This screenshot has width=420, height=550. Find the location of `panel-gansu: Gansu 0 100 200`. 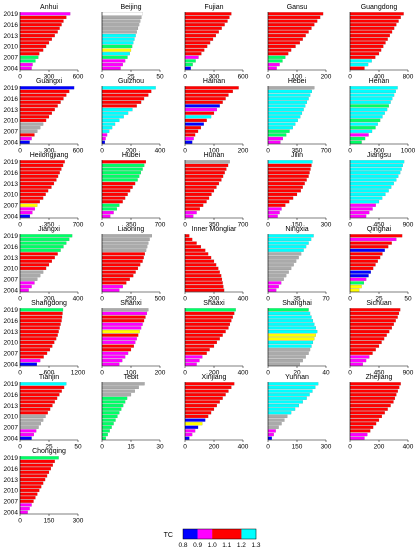

panel-gansu: Gansu 0 100 200 is located at coordinates (299, 42).